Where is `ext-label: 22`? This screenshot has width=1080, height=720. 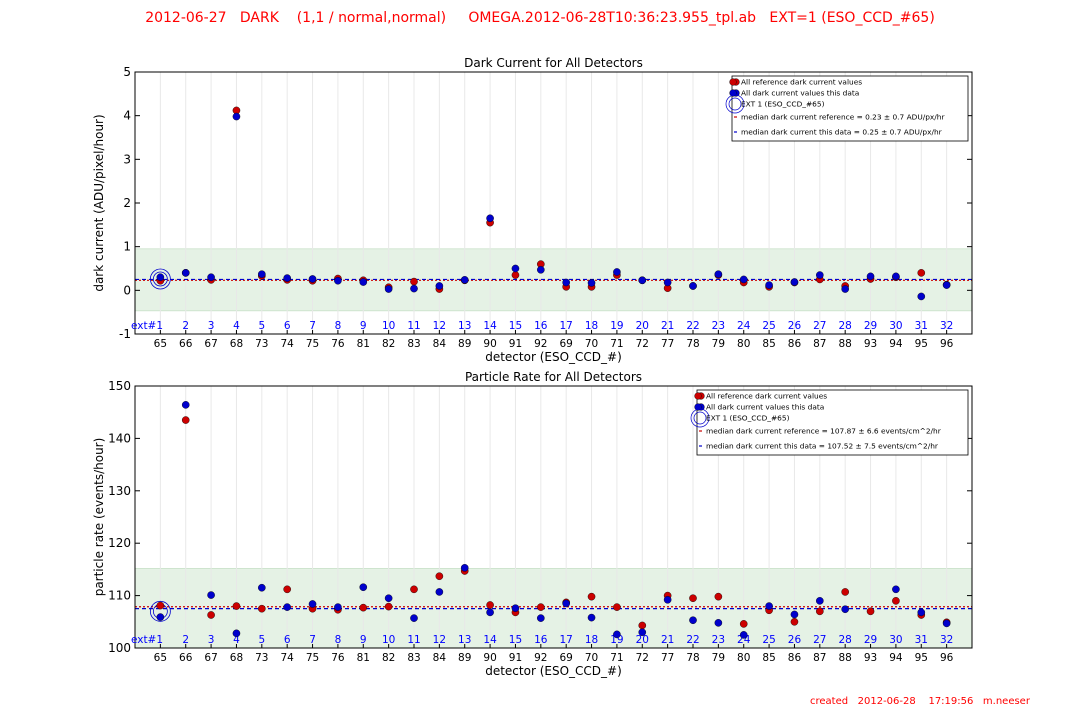 ext-label: 22 is located at coordinates (692, 640).